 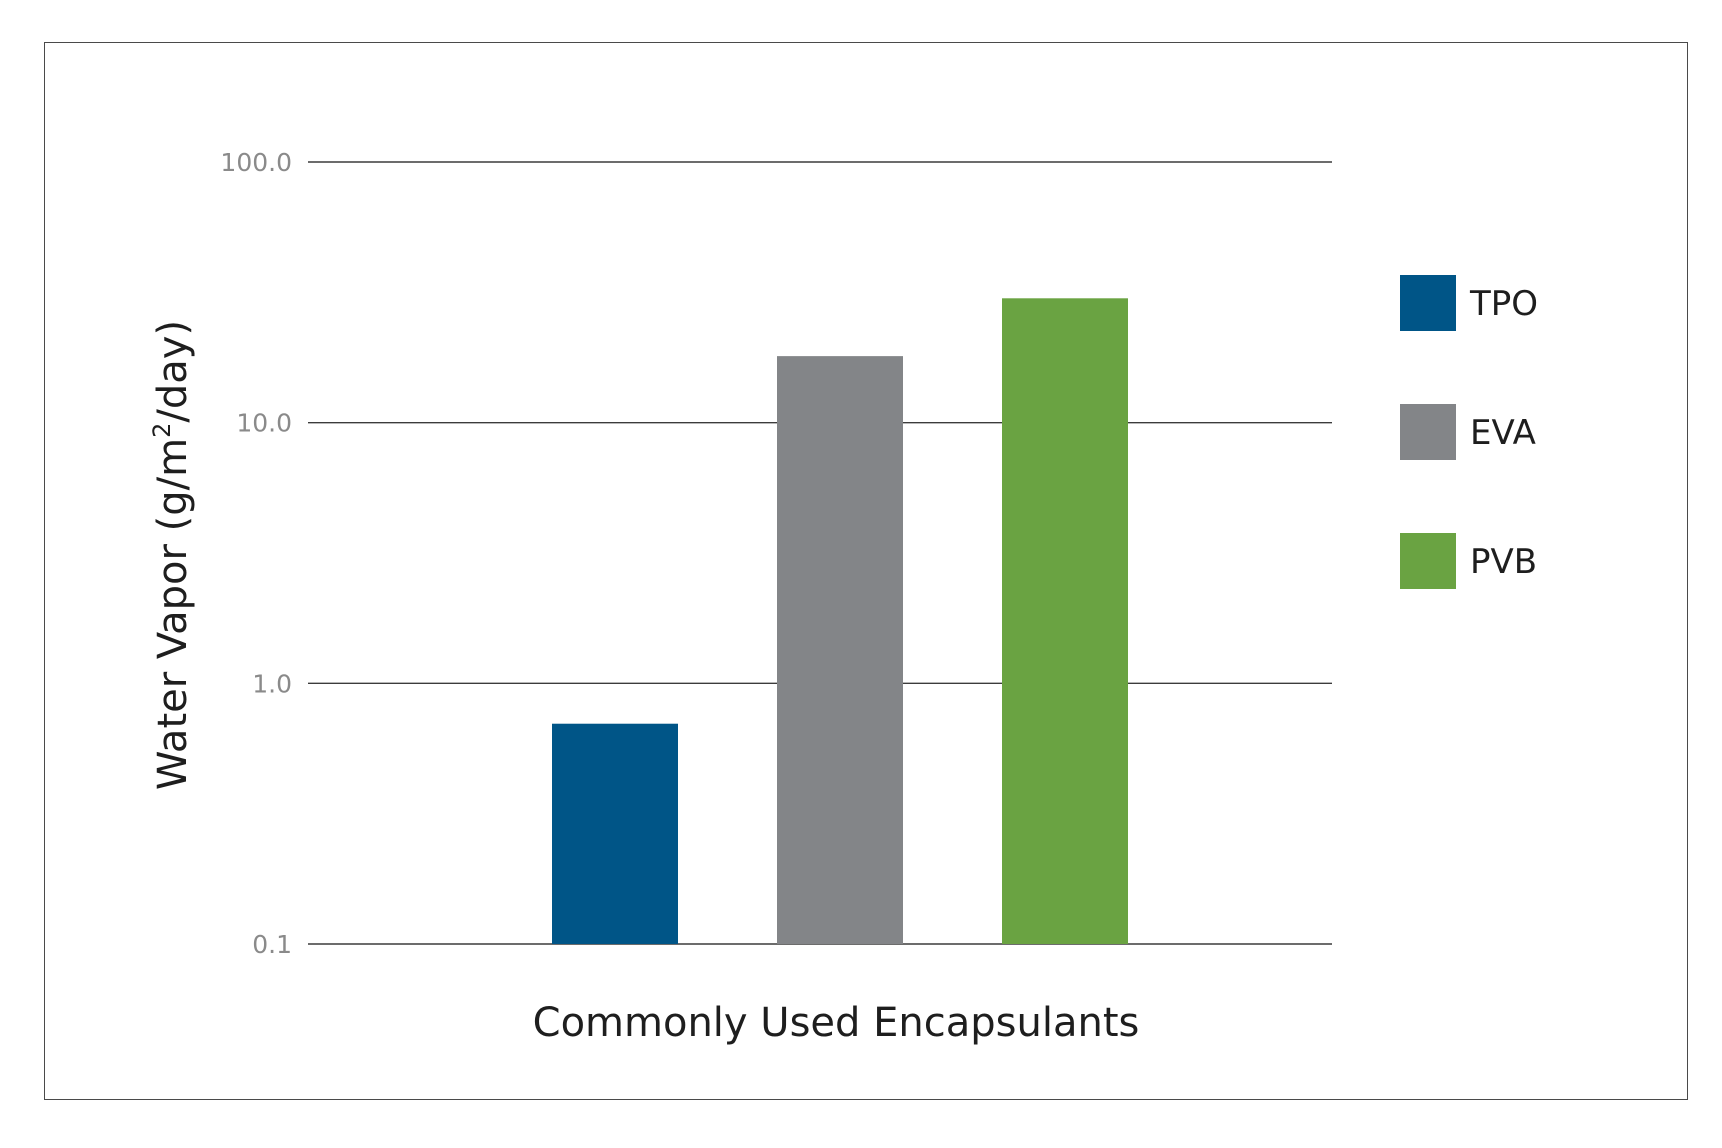 I want to click on legend-label-tpo: TPO, so click(x=1503, y=304).